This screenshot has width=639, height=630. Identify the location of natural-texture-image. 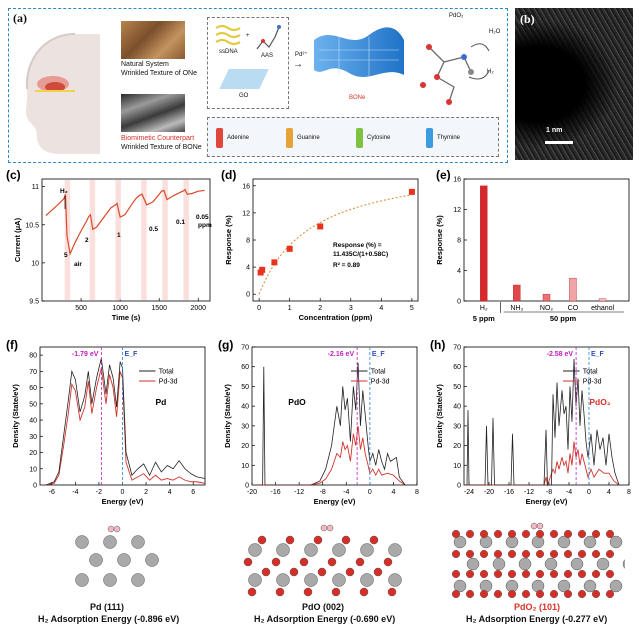
(153, 40).